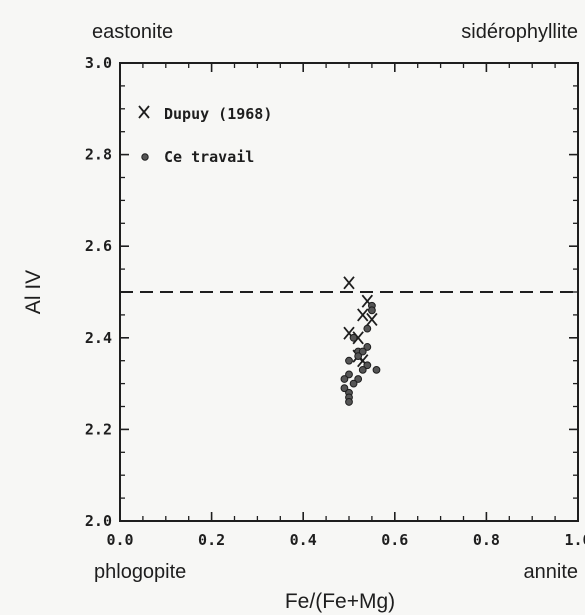 The height and width of the screenshot is (615, 585). I want to click on legend-label-dupuy: Dupuy (1968), so click(218, 114).